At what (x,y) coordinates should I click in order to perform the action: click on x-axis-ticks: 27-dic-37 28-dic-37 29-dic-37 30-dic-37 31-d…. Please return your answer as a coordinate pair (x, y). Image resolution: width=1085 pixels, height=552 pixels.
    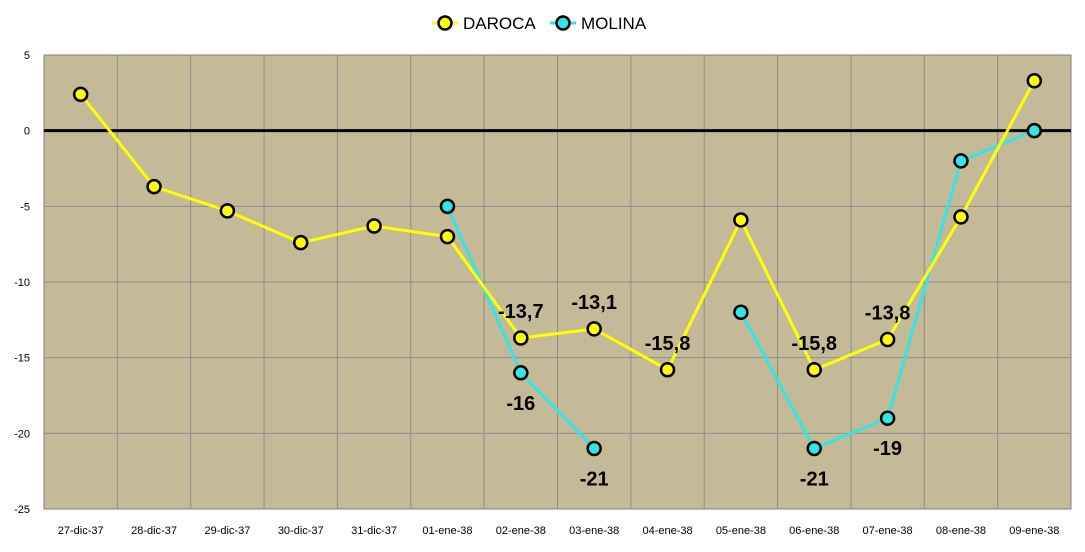
    Looking at the image, I should click on (559, 531).